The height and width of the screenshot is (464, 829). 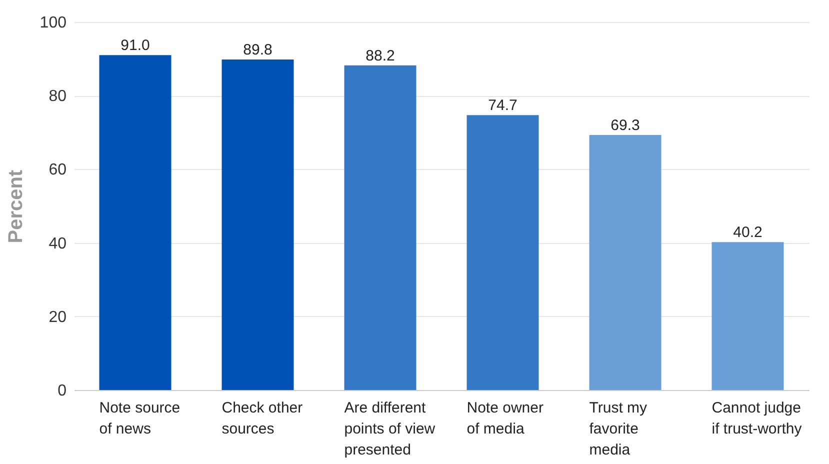 I want to click on x-tick-label: Cannot judge if trust-worthy, so click(x=757, y=419).